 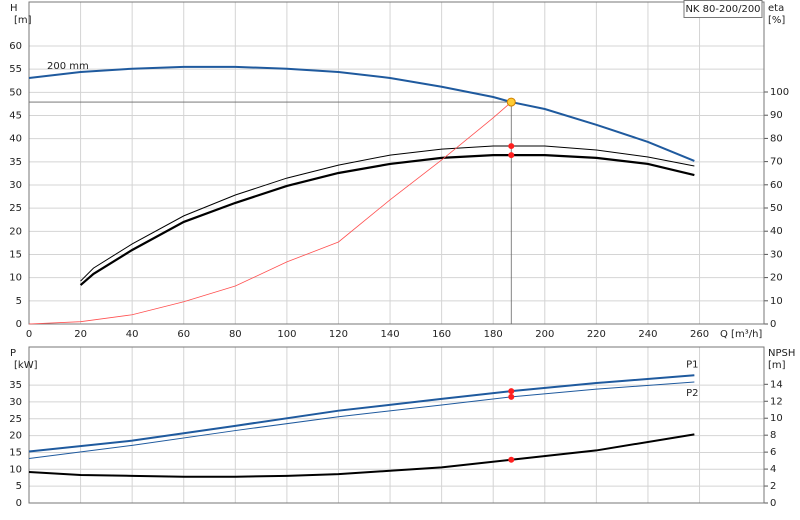 What do you see at coordinates (544, 334) in the screenshot?
I see `x-tick-label: 200` at bounding box center [544, 334].